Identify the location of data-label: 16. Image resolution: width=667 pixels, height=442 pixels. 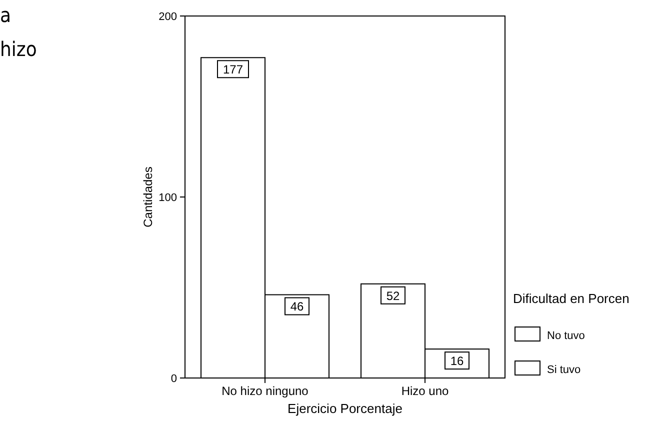
(457, 361).